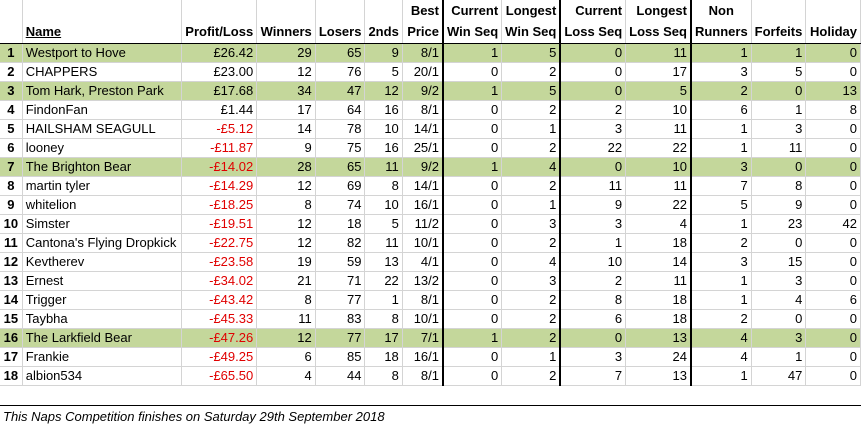  What do you see at coordinates (473, 32) in the screenshot?
I see `header-win-seq-current: Win Seq` at bounding box center [473, 32].